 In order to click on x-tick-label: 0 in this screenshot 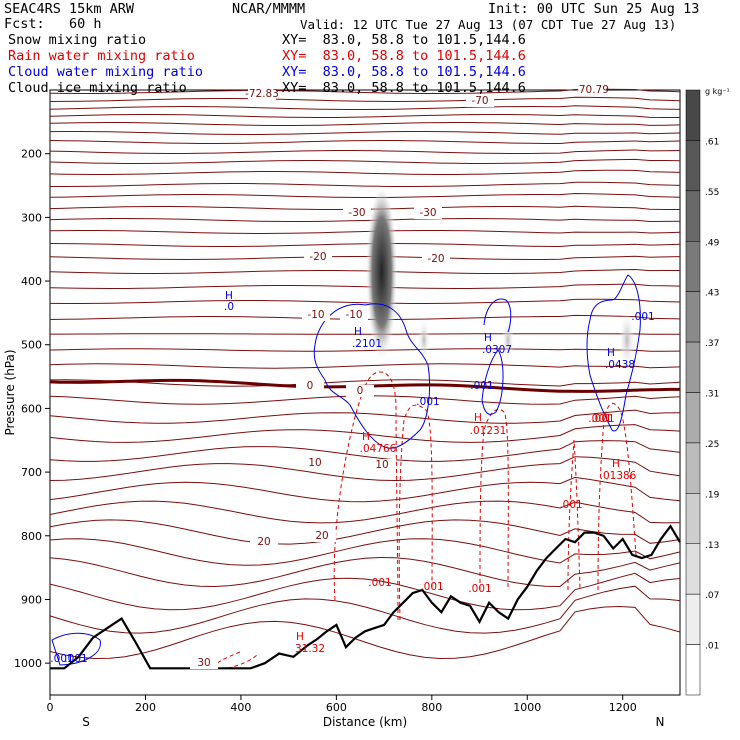, I will do `click(50, 707)`.